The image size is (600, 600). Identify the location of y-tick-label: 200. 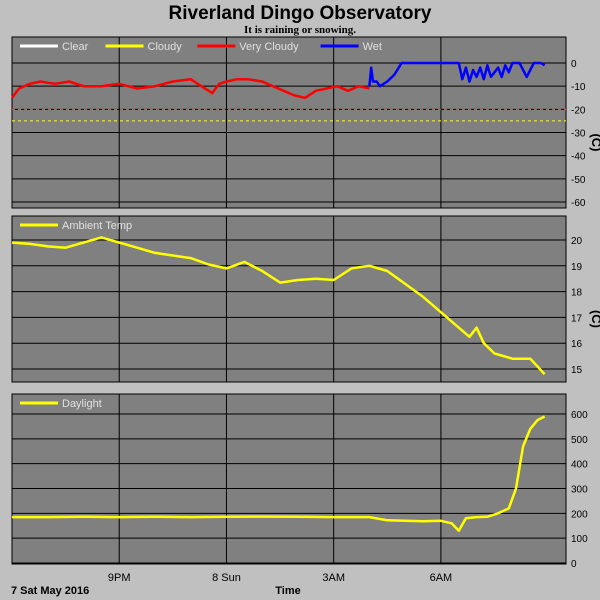
(579, 514).